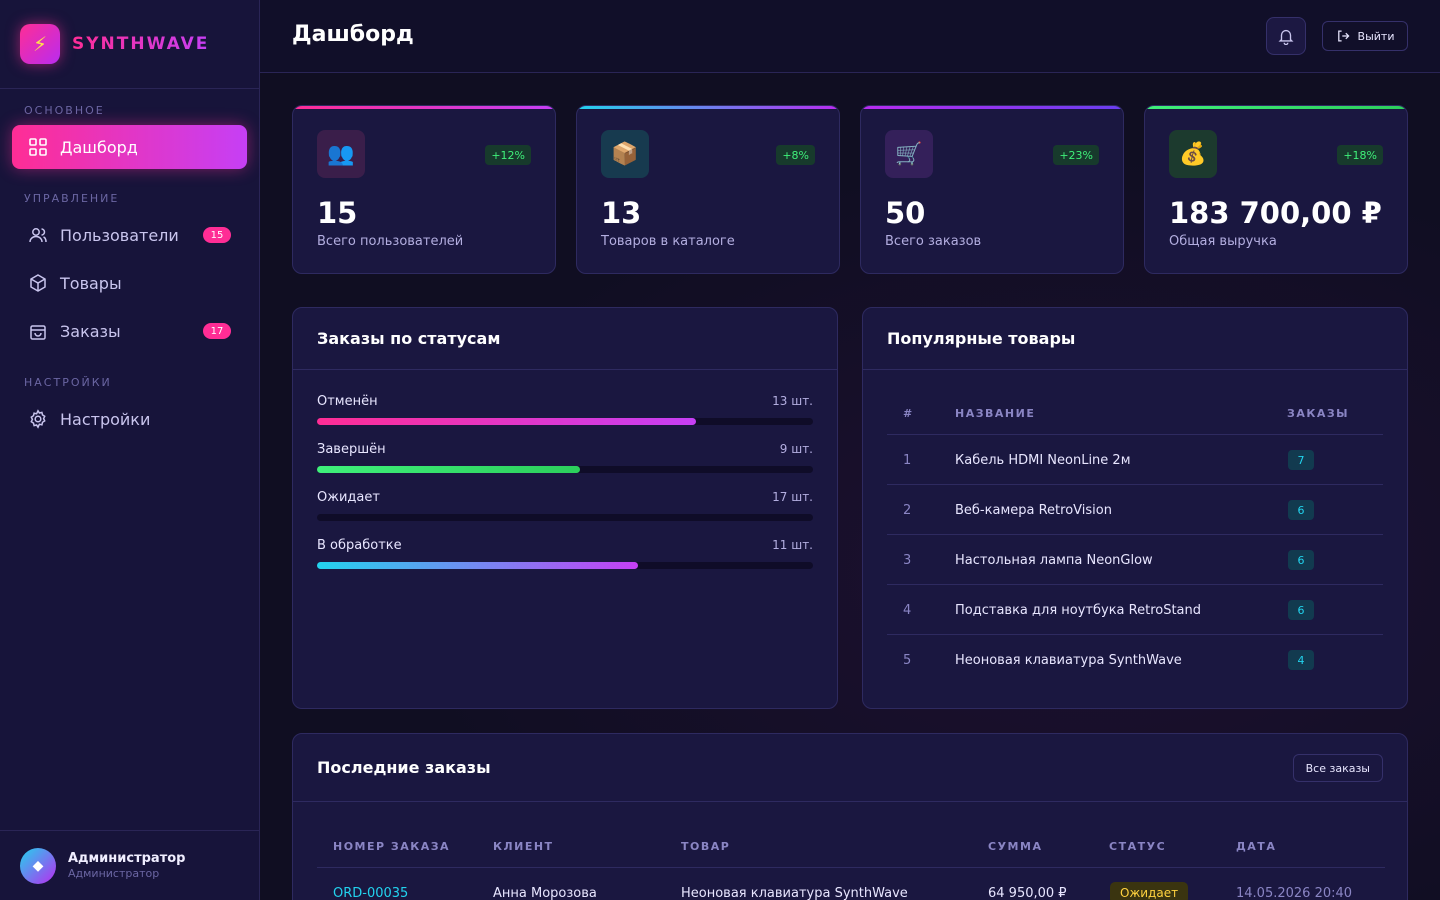 The image size is (1440, 900). I want to click on stat-value: 15, so click(337, 213).